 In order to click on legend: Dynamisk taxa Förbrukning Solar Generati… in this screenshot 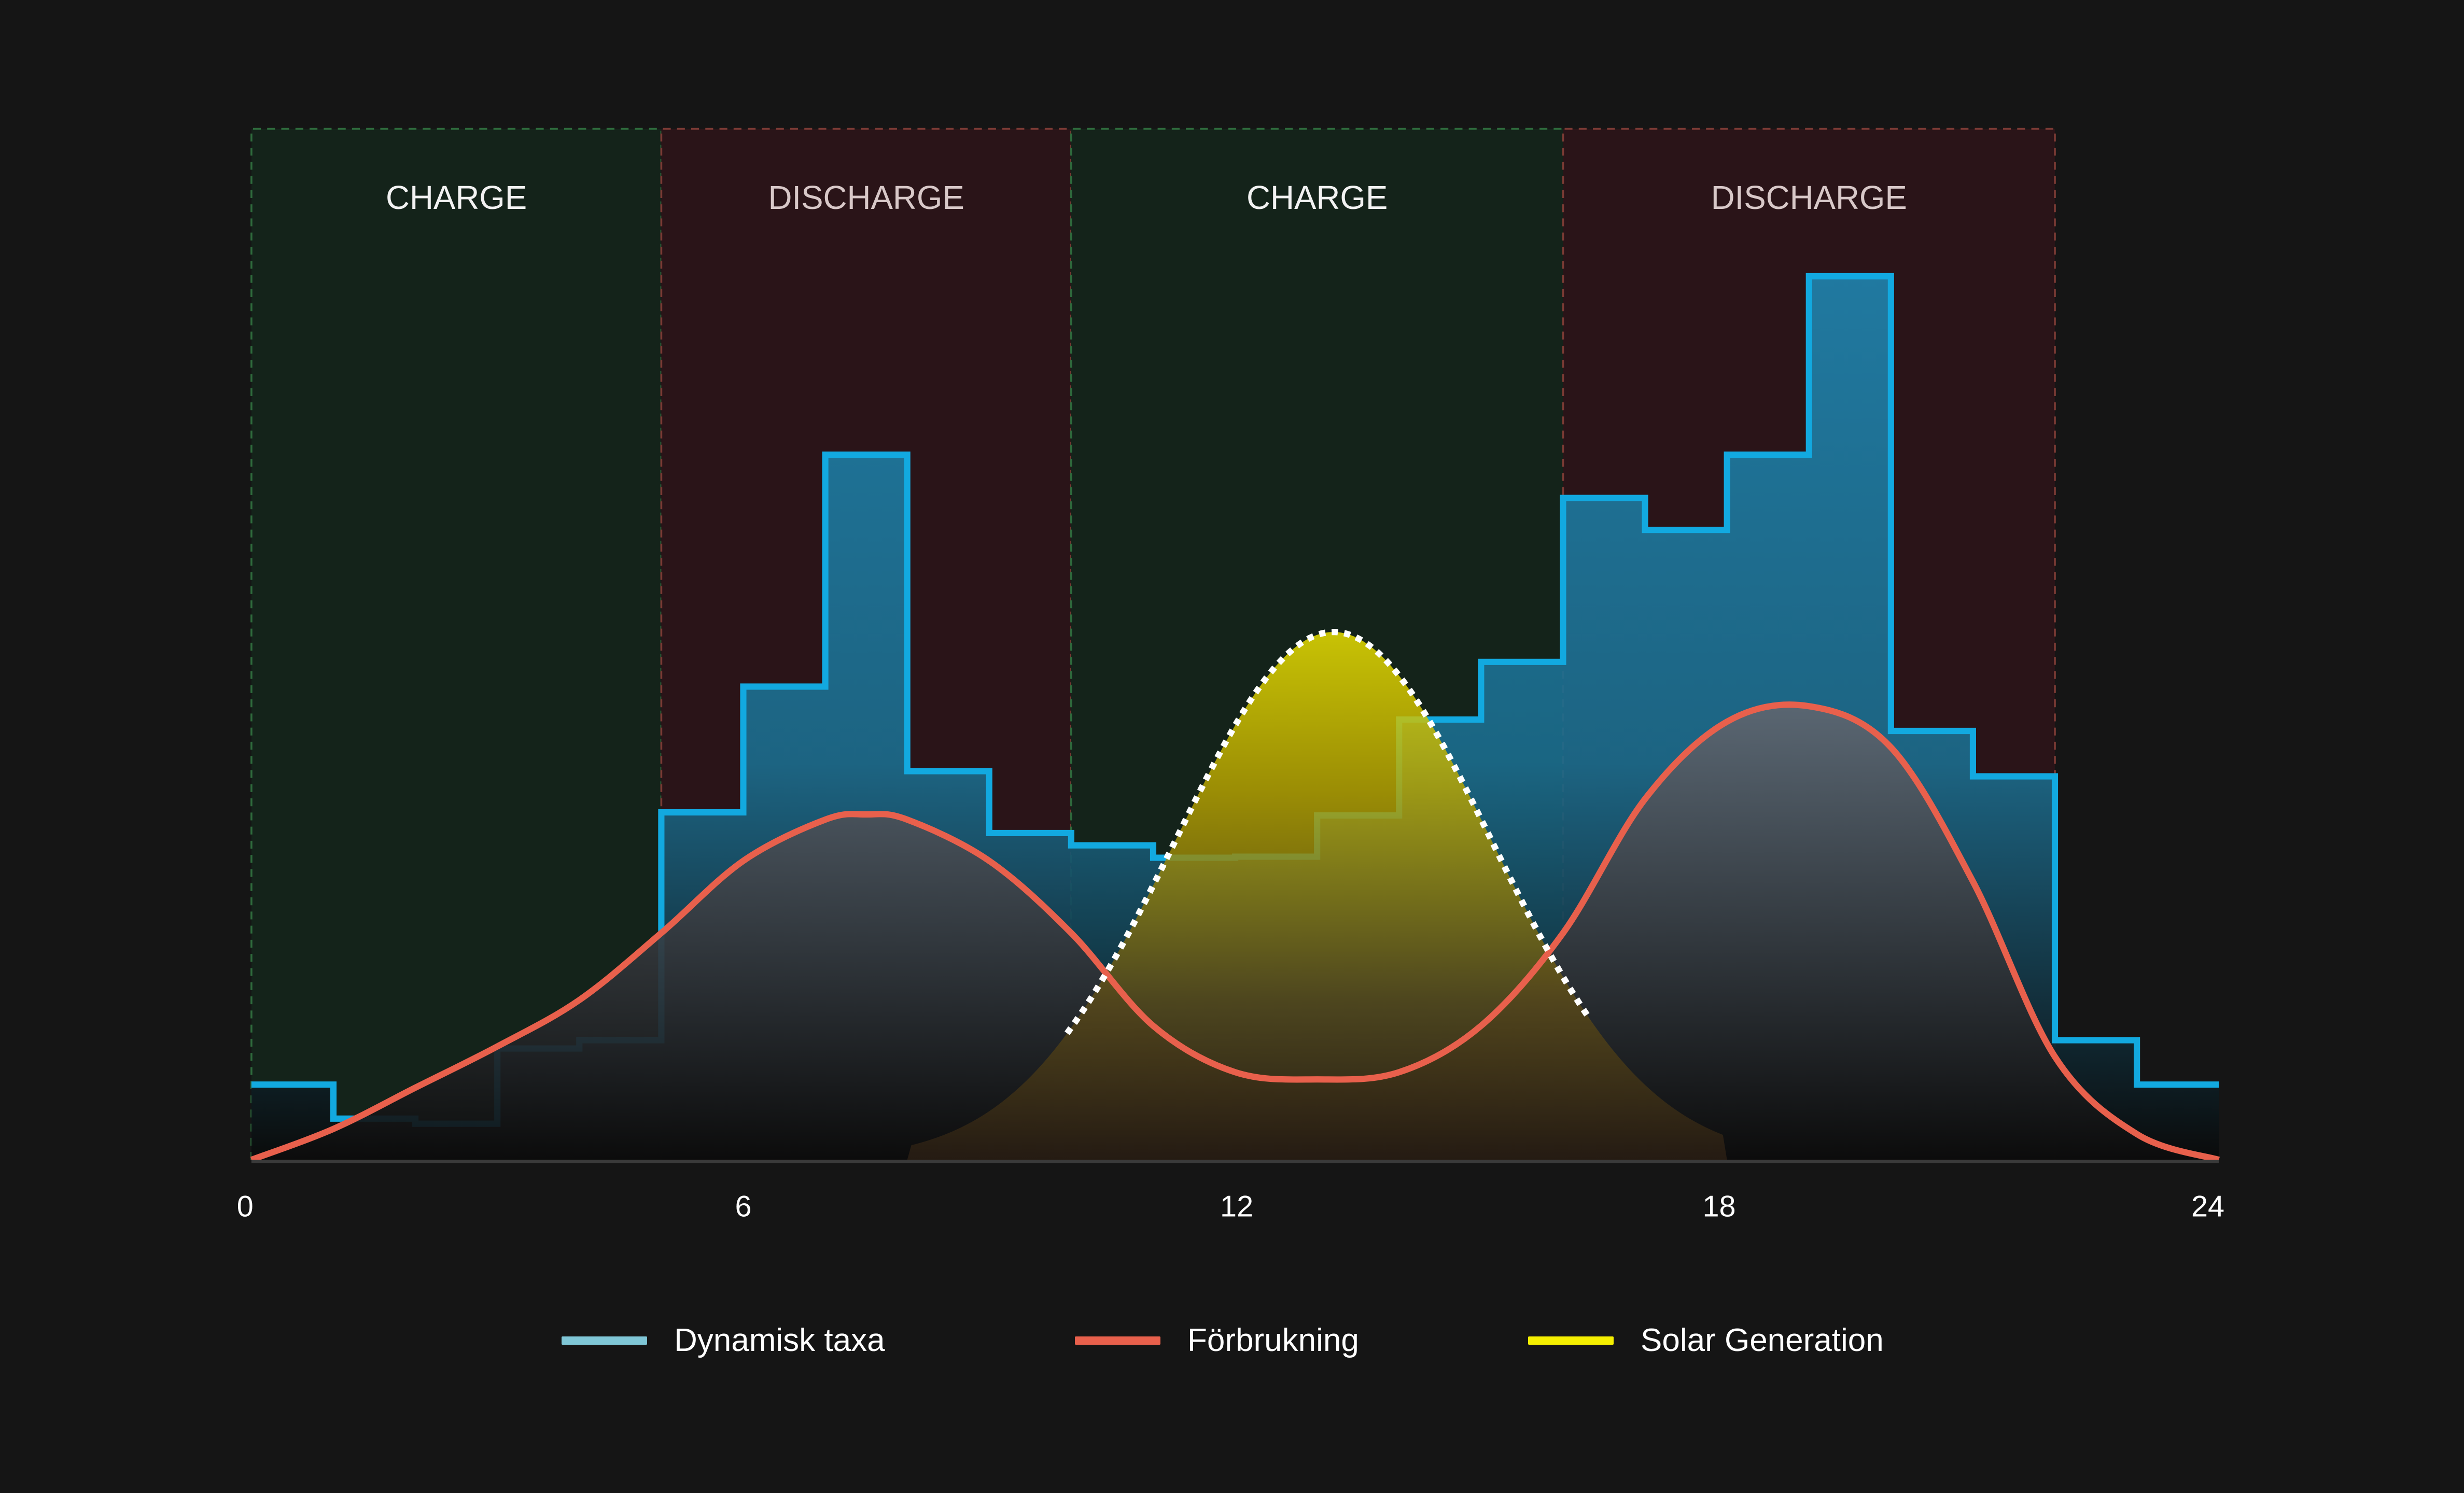, I will do `click(1232, 1345)`.